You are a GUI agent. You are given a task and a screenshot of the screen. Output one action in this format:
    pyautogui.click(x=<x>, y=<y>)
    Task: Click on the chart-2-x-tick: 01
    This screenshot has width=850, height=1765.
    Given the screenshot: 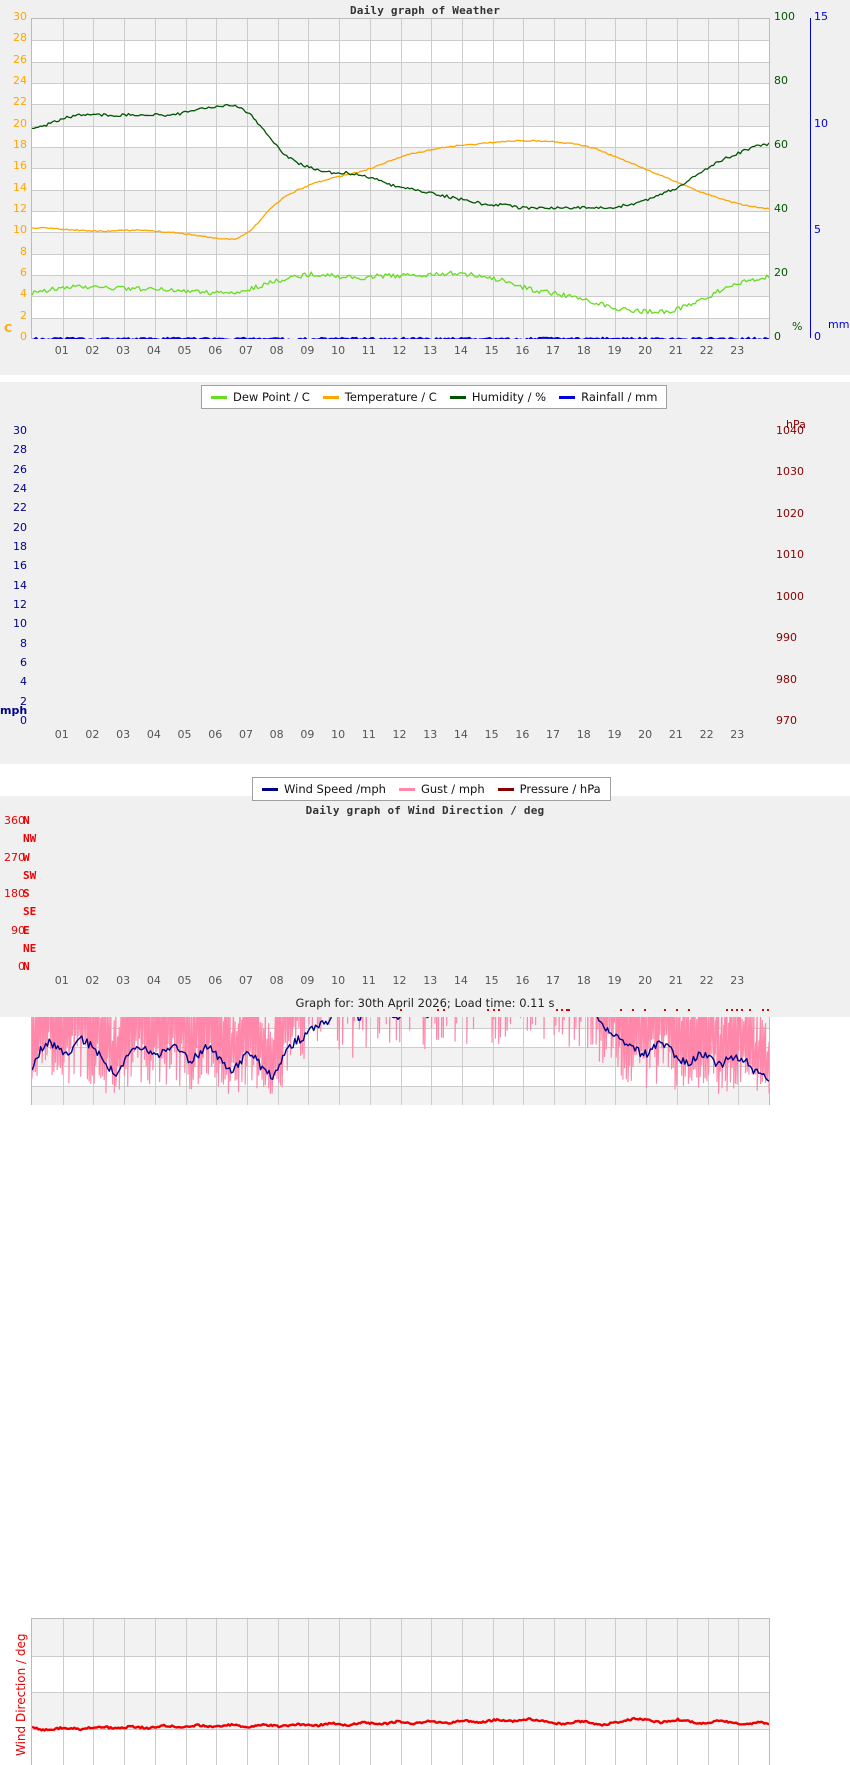 What is the action you would take?
    pyautogui.click(x=61, y=734)
    